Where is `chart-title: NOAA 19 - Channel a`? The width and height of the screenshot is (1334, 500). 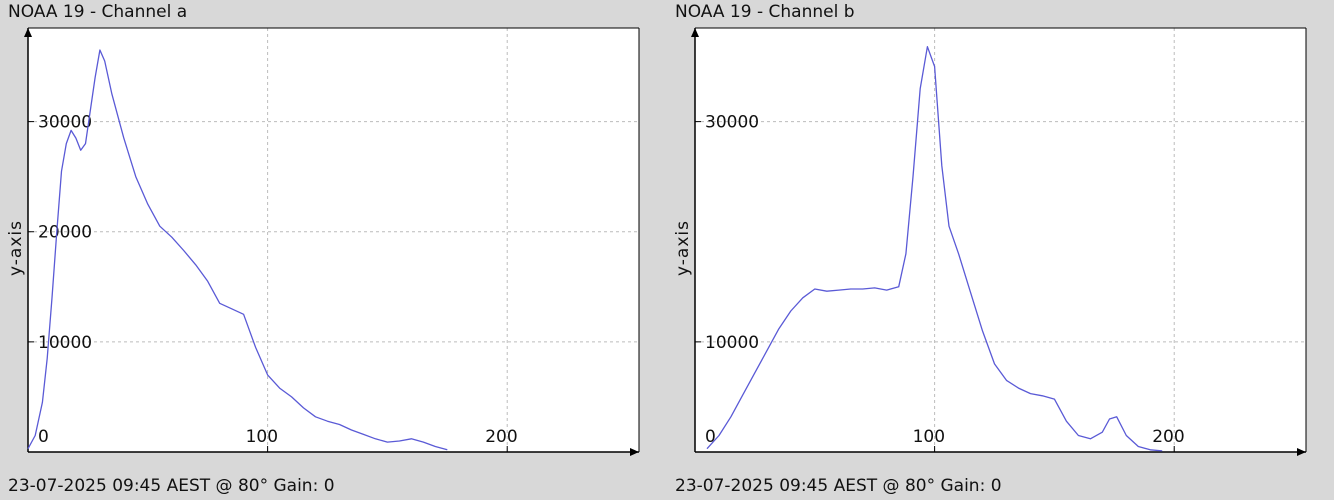 chart-title: NOAA 19 - Channel a is located at coordinates (98, 12).